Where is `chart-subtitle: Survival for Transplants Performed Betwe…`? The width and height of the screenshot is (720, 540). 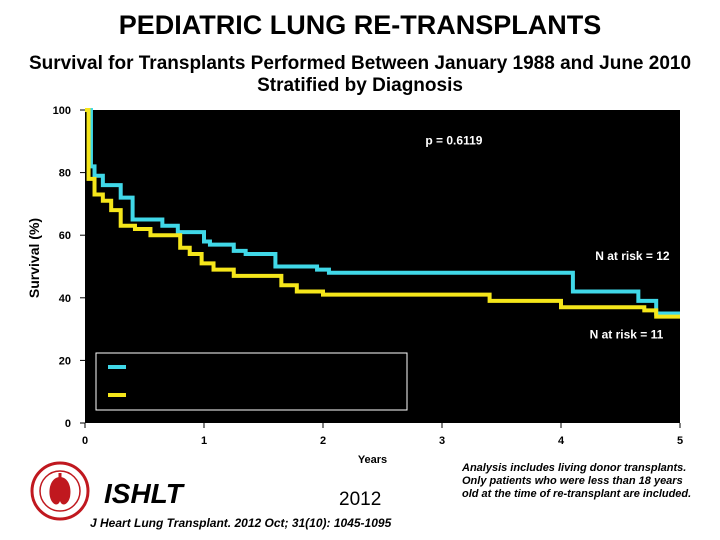 chart-subtitle: Survival for Transplants Performed Betwe… is located at coordinates (360, 75).